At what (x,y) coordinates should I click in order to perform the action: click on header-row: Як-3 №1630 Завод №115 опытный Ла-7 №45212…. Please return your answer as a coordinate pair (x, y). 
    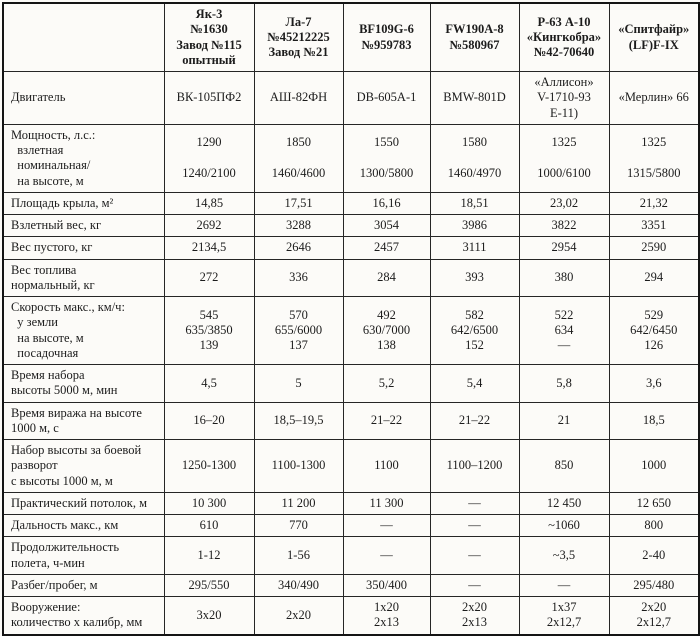
    Looking at the image, I should click on (351, 37).